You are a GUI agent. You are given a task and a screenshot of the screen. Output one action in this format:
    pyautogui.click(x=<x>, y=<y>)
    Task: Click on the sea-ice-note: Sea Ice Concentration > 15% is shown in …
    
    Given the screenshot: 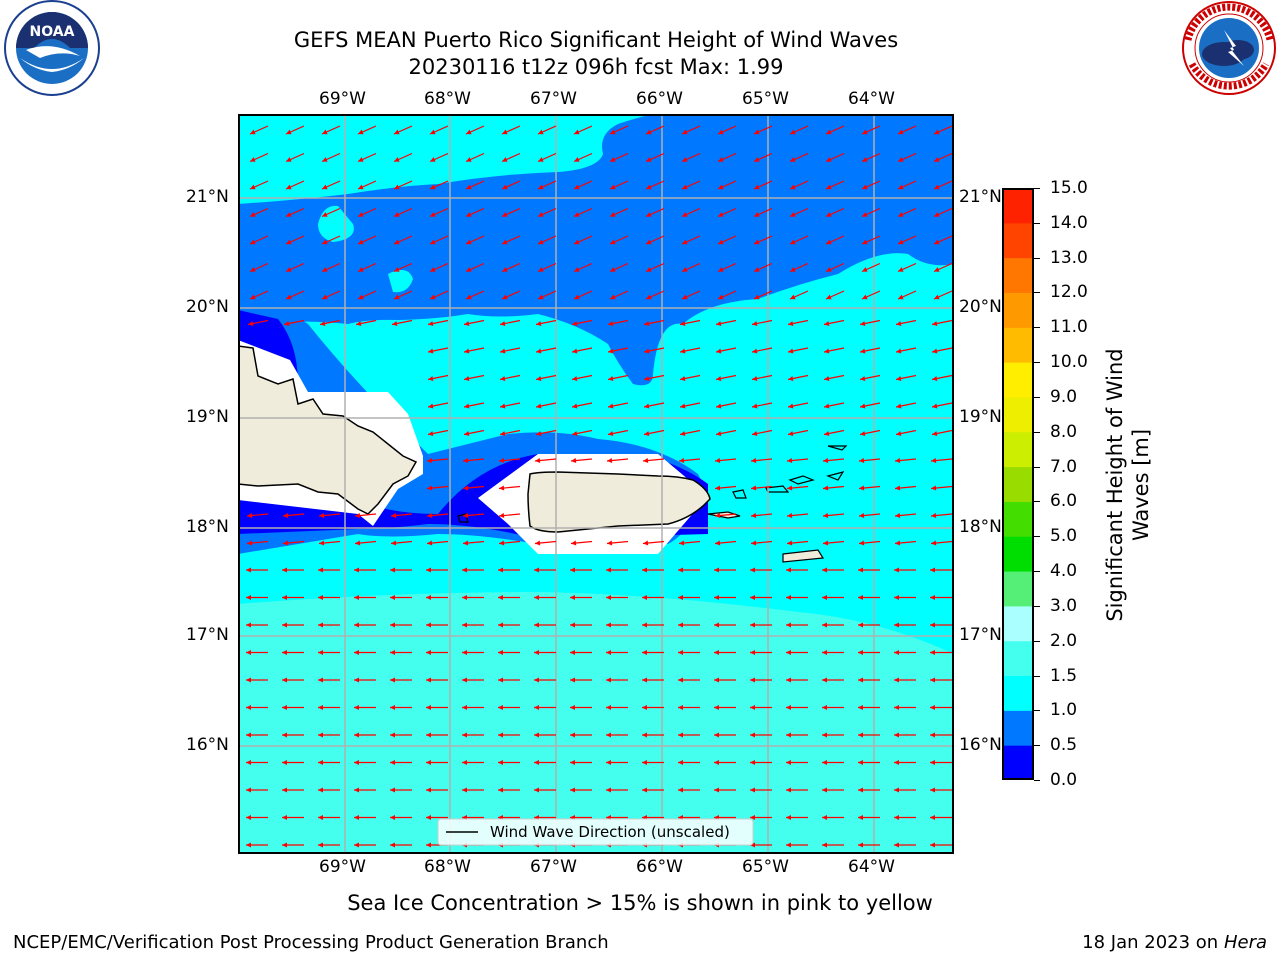 What is the action you would take?
    pyautogui.click(x=640, y=903)
    